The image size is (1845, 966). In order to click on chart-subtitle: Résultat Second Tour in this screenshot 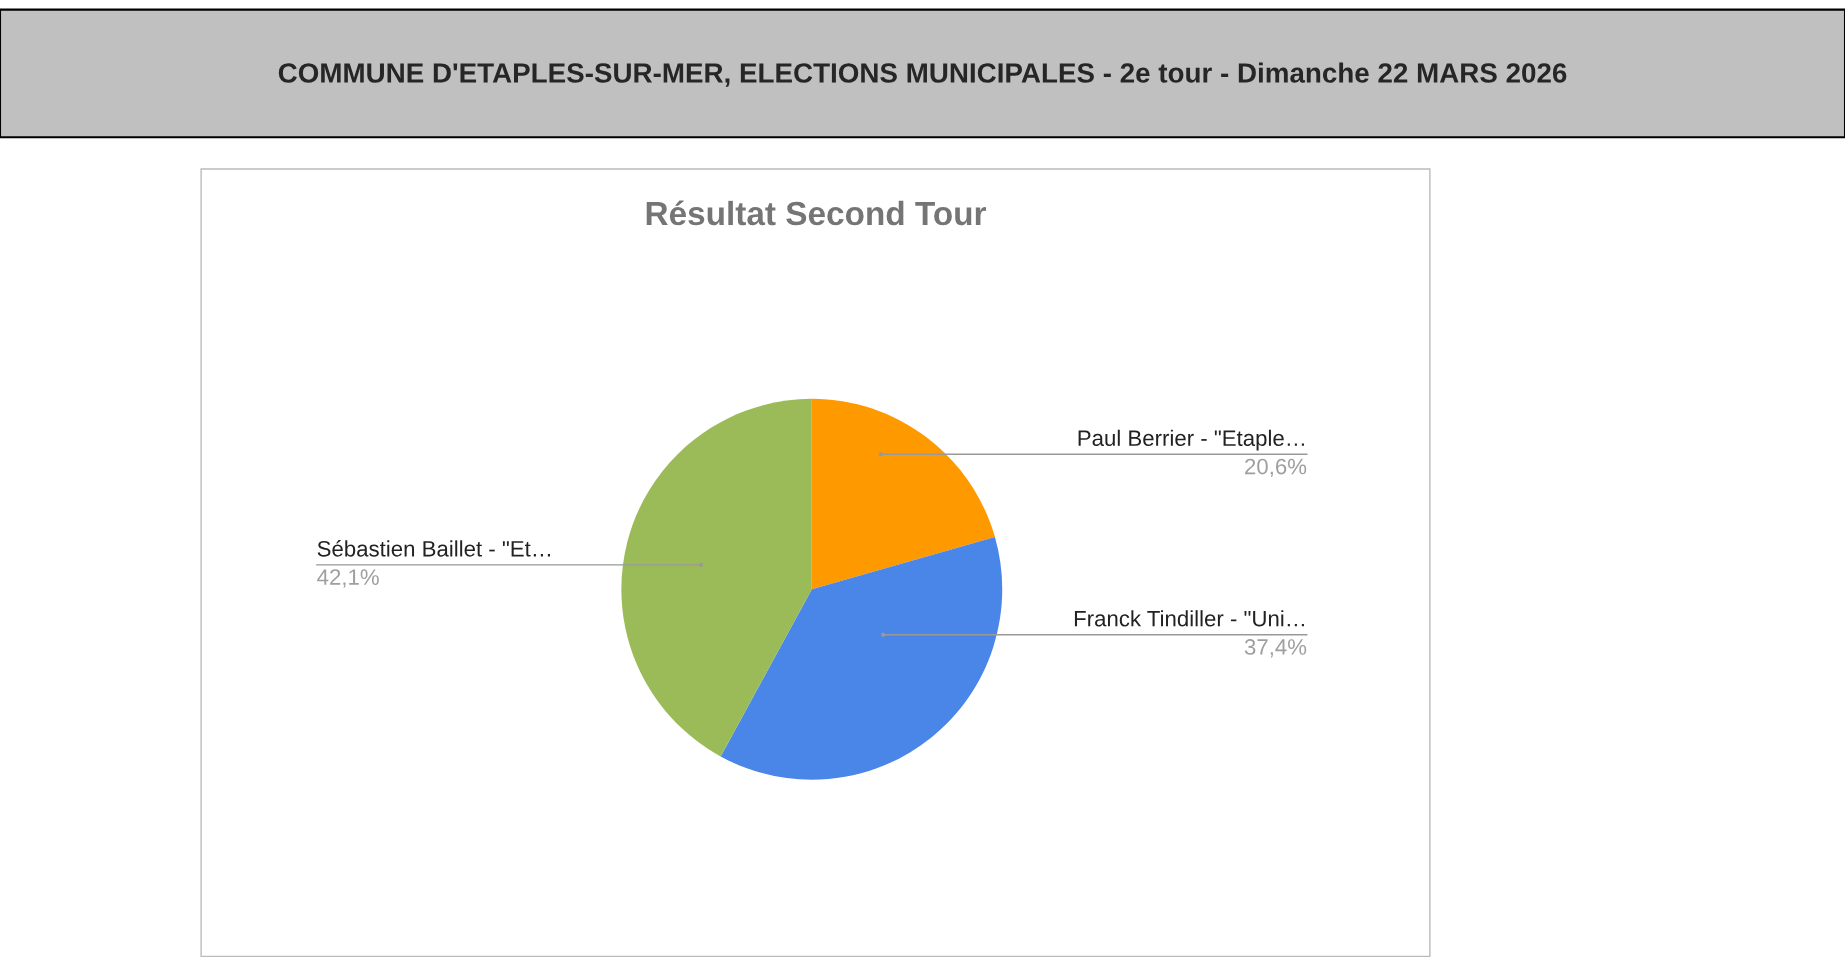, I will do `click(816, 213)`.